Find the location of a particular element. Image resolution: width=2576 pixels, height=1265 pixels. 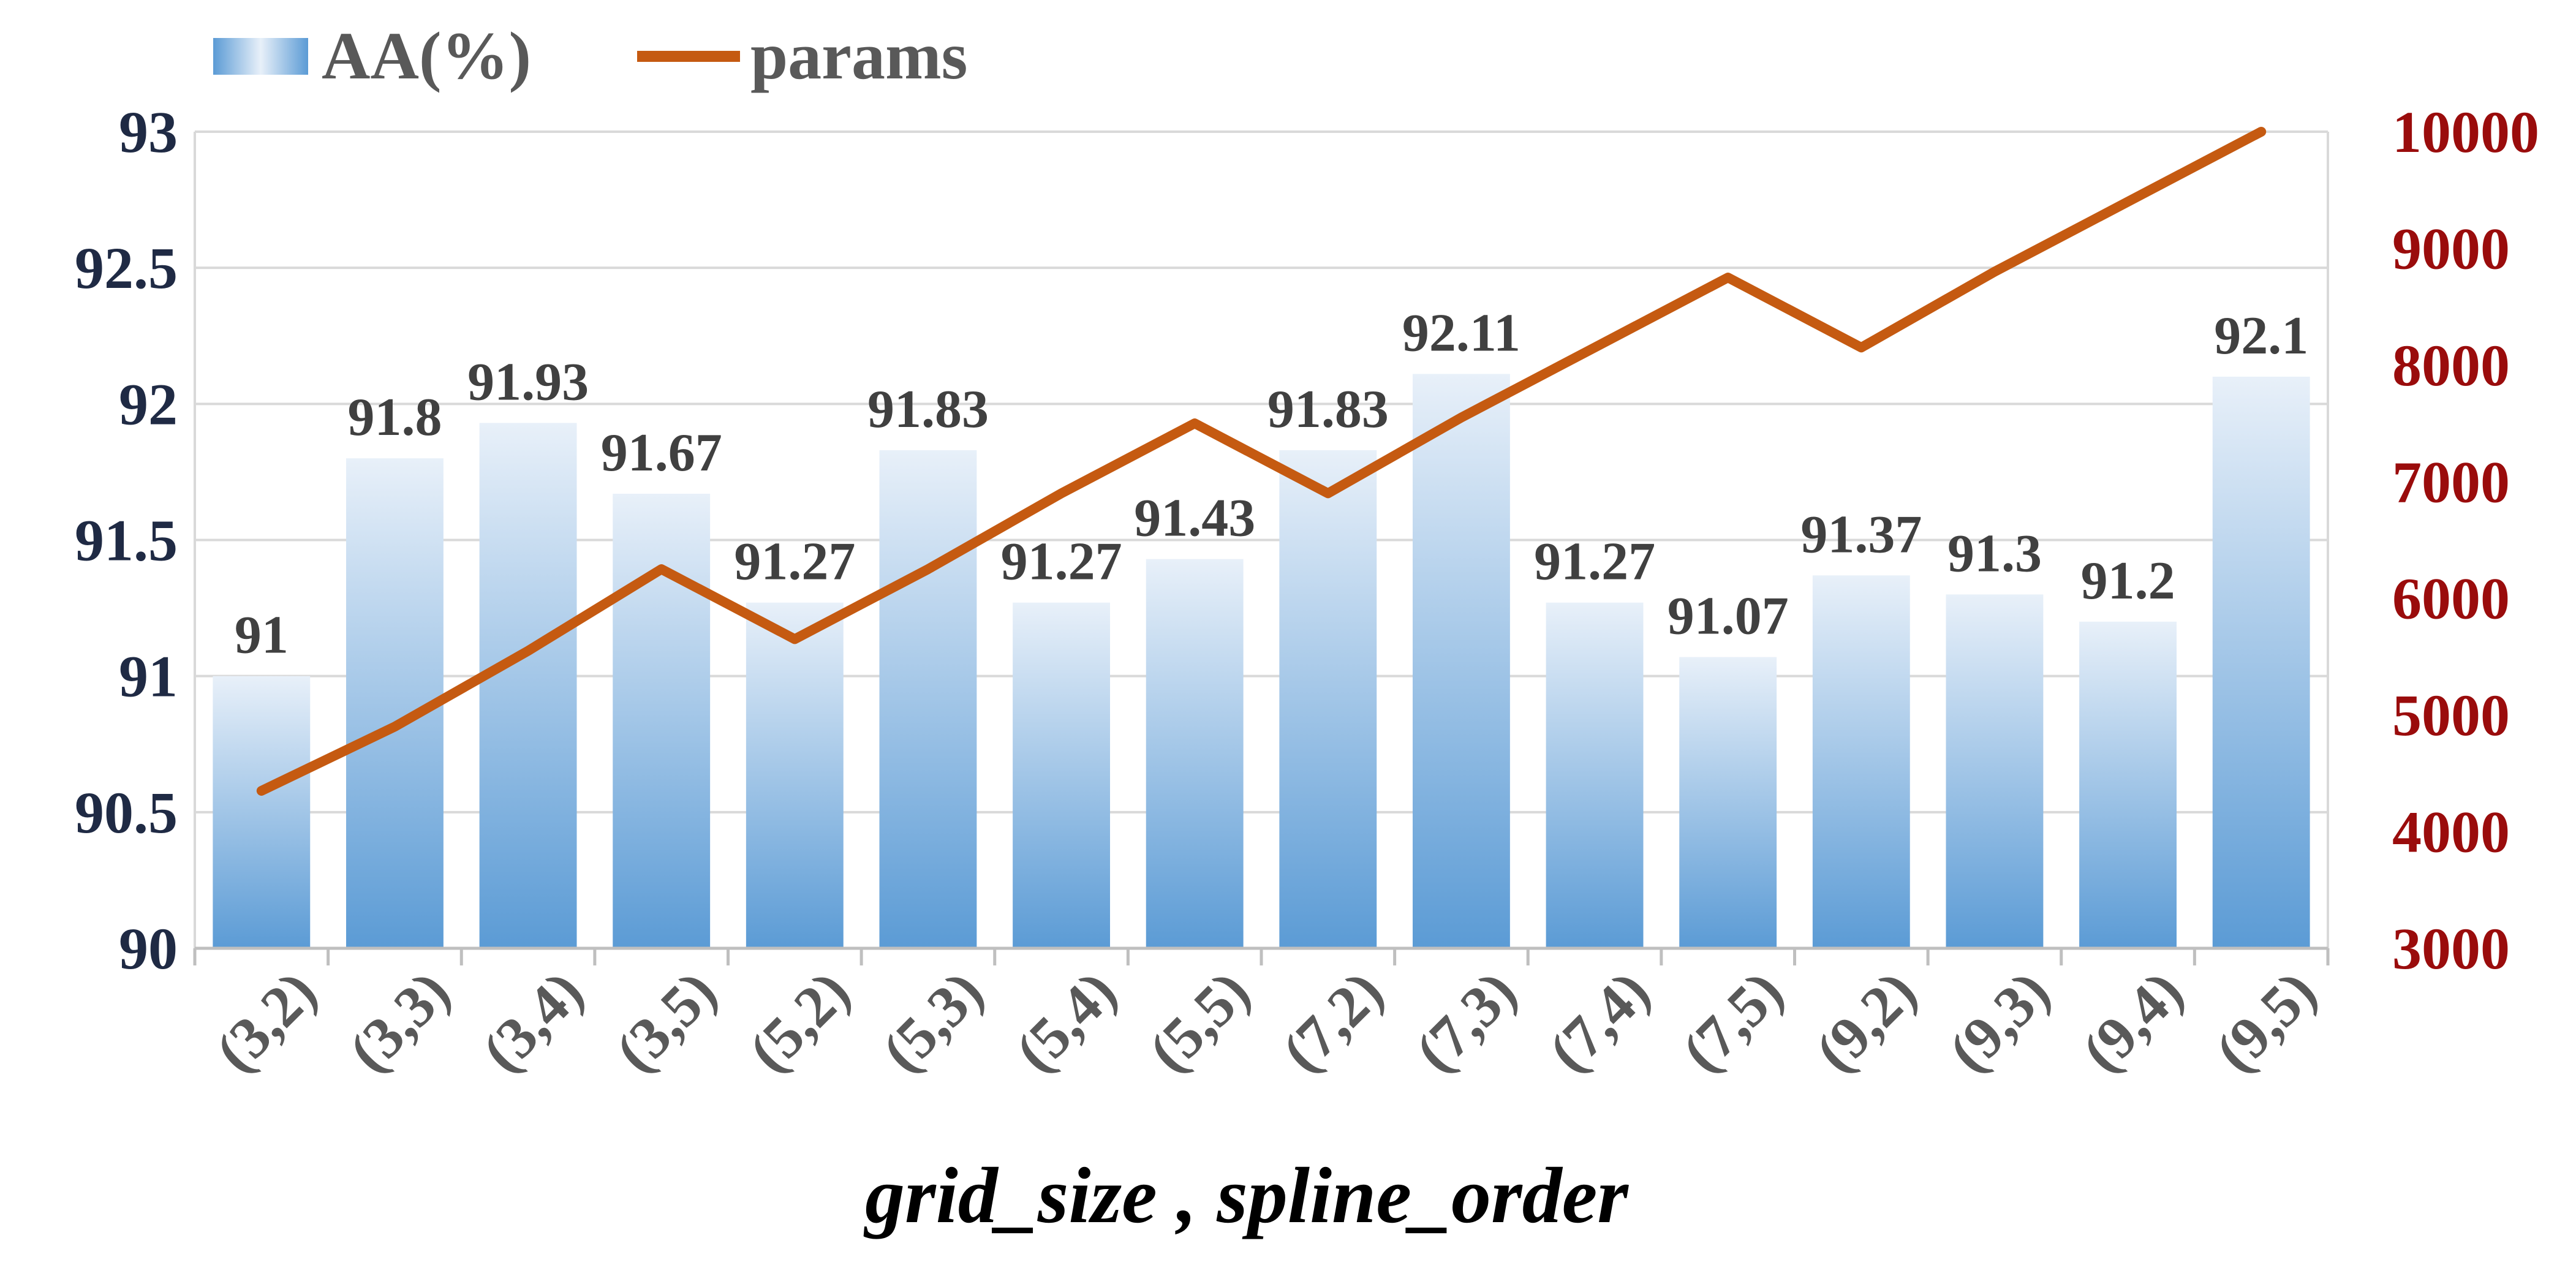

data-label: 91.43 is located at coordinates (1194, 518).